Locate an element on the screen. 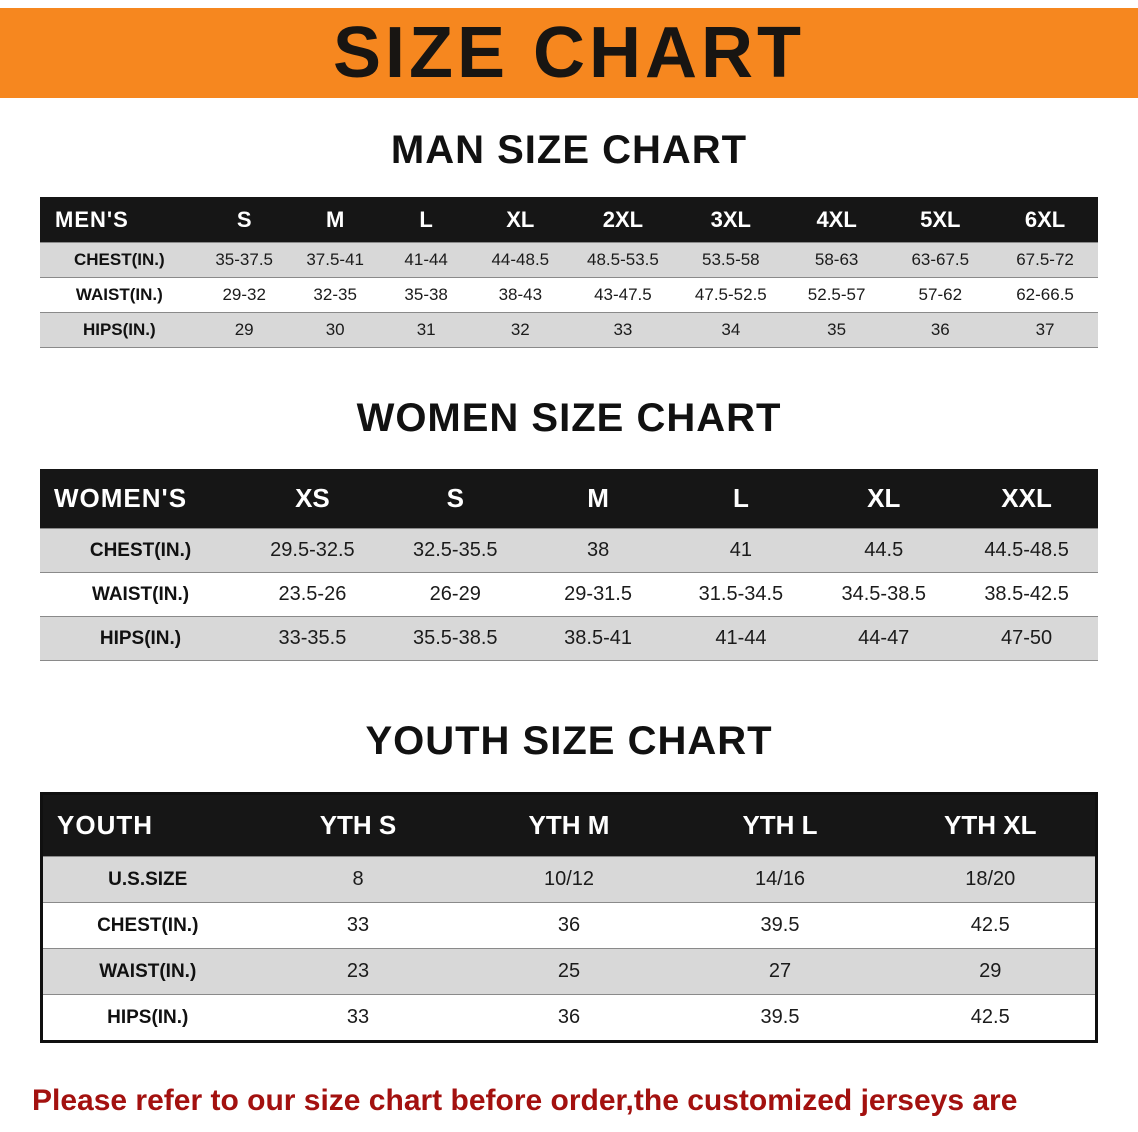 The height and width of the screenshot is (1132, 1138). youth-waist-row: WAIST(IN.) 23 25 27 29 is located at coordinates (569, 971).